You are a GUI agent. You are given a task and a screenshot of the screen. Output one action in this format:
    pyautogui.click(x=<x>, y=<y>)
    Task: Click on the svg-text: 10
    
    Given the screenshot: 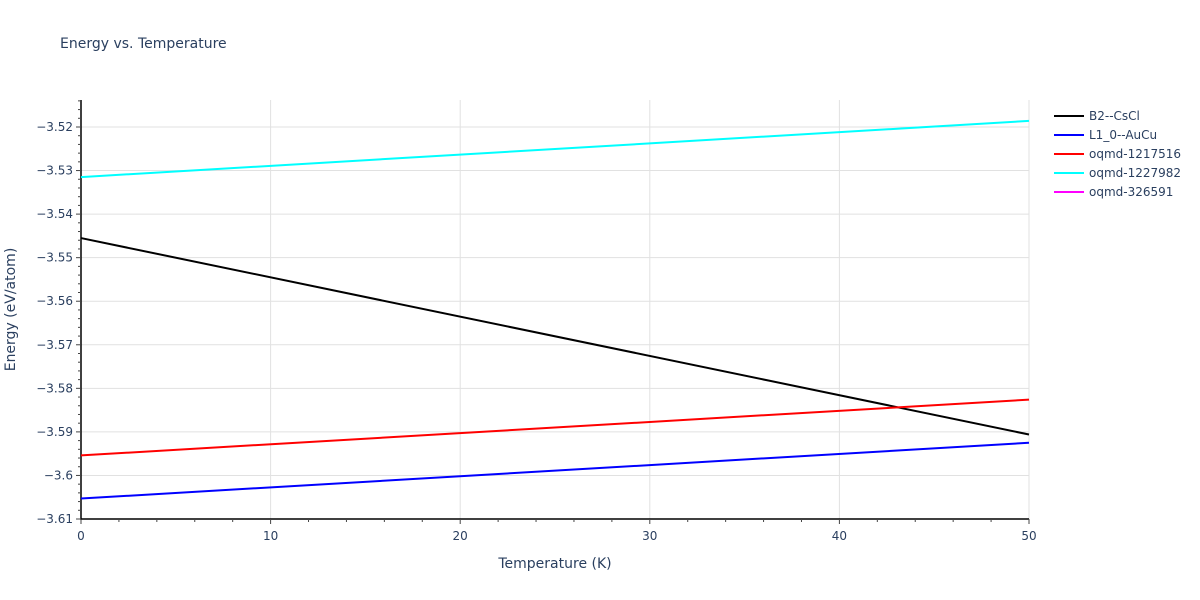 What is the action you would take?
    pyautogui.click(x=270, y=536)
    